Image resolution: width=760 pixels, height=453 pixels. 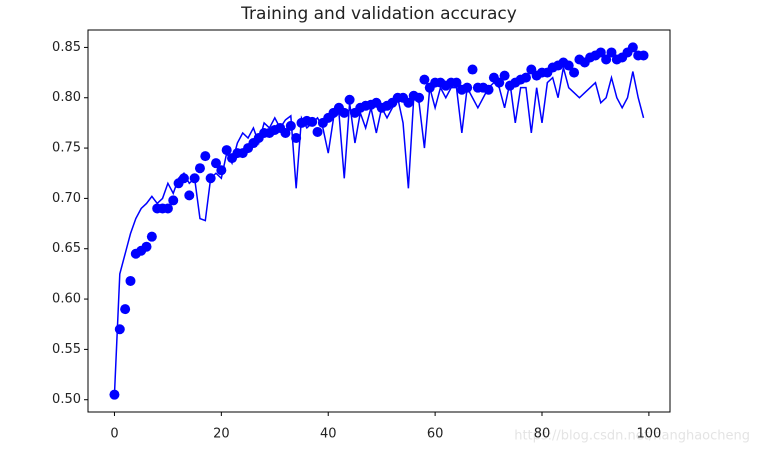 I want to click on x-tick-label: 0, so click(x=114, y=434).